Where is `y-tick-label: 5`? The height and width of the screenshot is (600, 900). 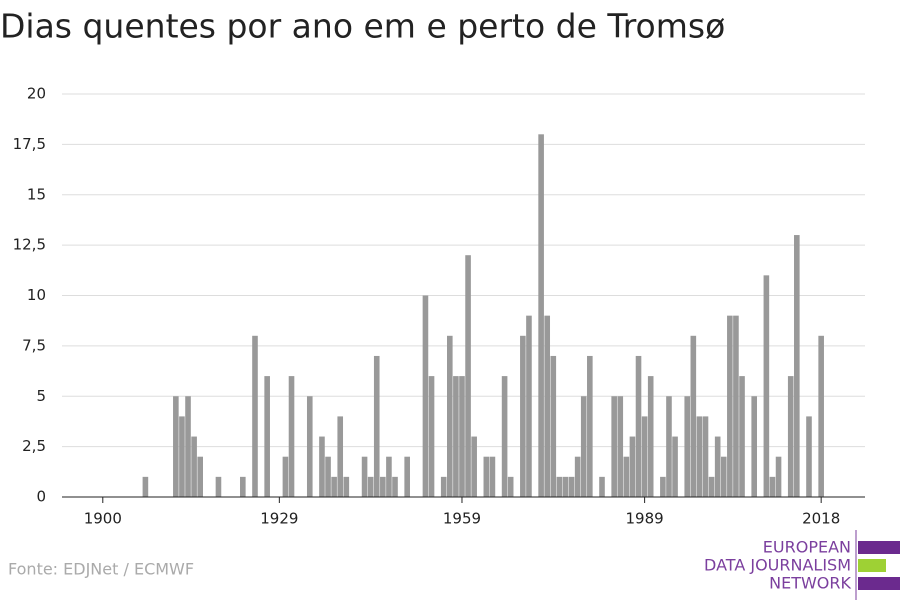
y-tick-label: 5 is located at coordinates (41, 396).